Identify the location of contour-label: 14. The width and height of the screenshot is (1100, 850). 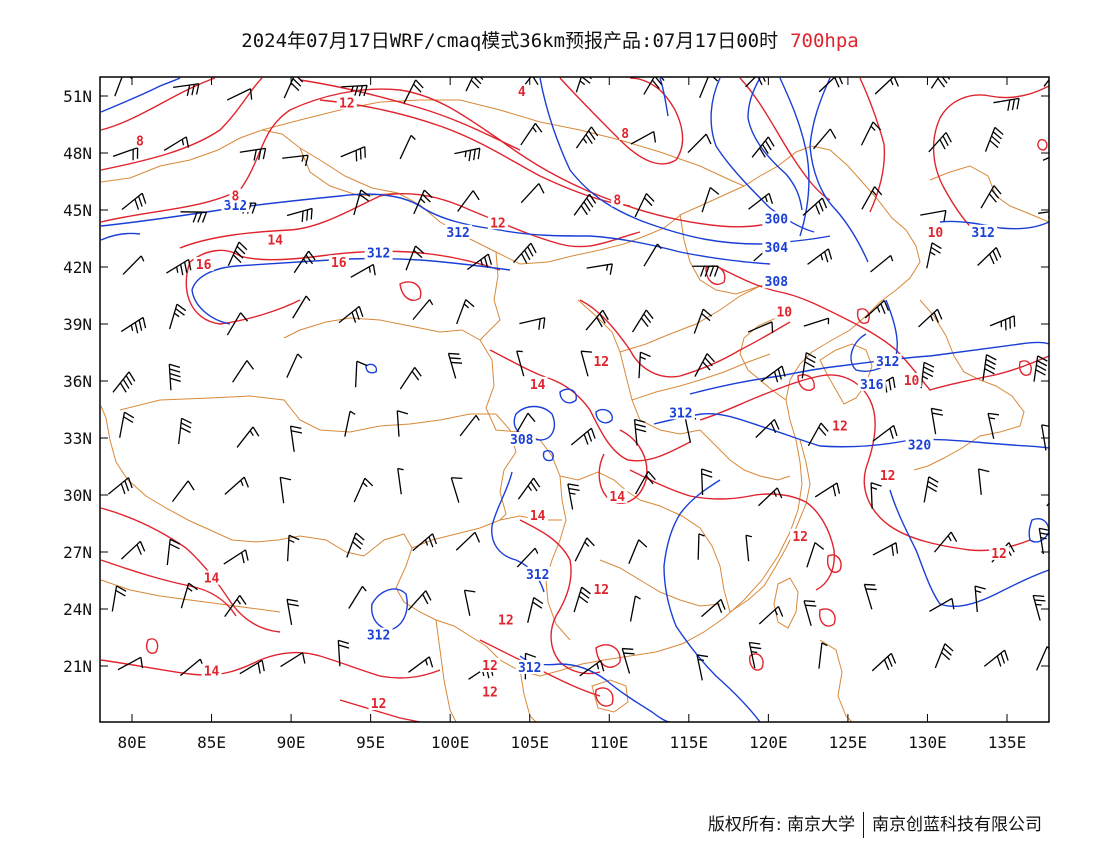
(212, 579).